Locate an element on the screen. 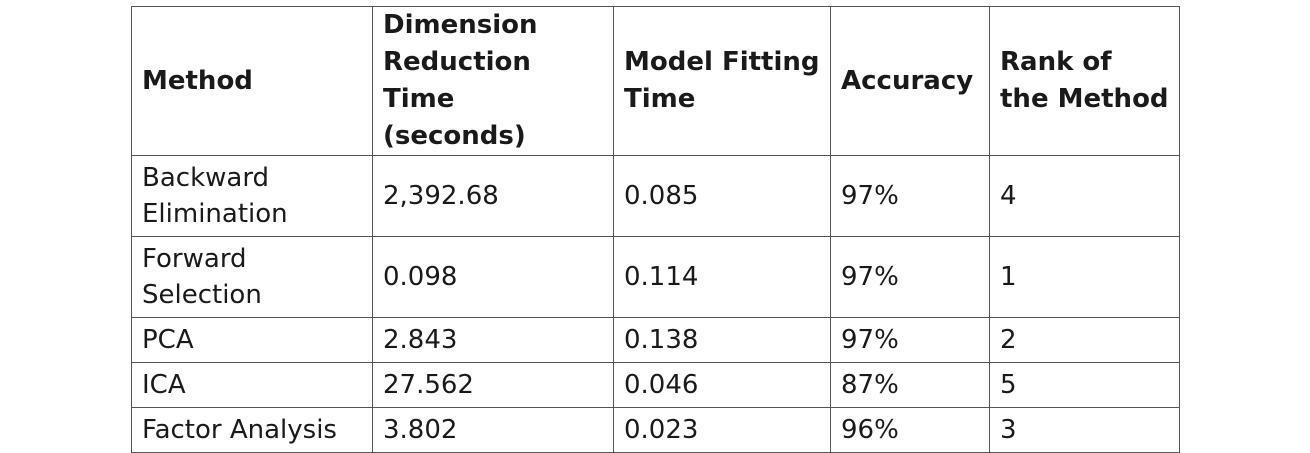 This screenshot has width=1310, height=453. cell-accuracy: 87% is located at coordinates (910, 385).